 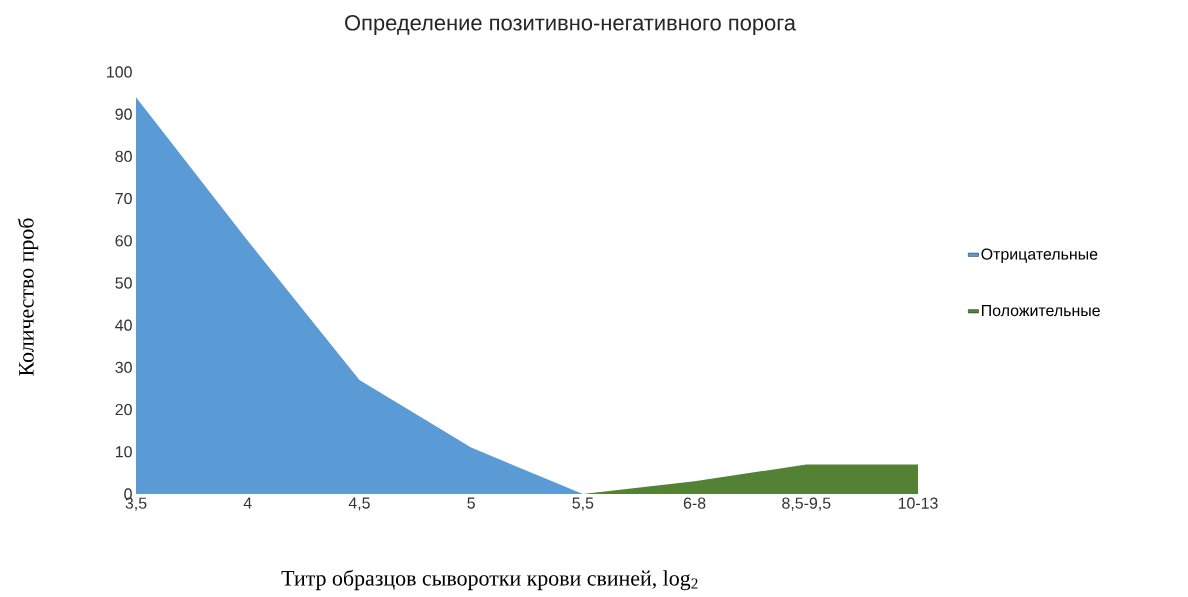 What do you see at coordinates (123, 452) in the screenshot?
I see `y-tick-label: 10` at bounding box center [123, 452].